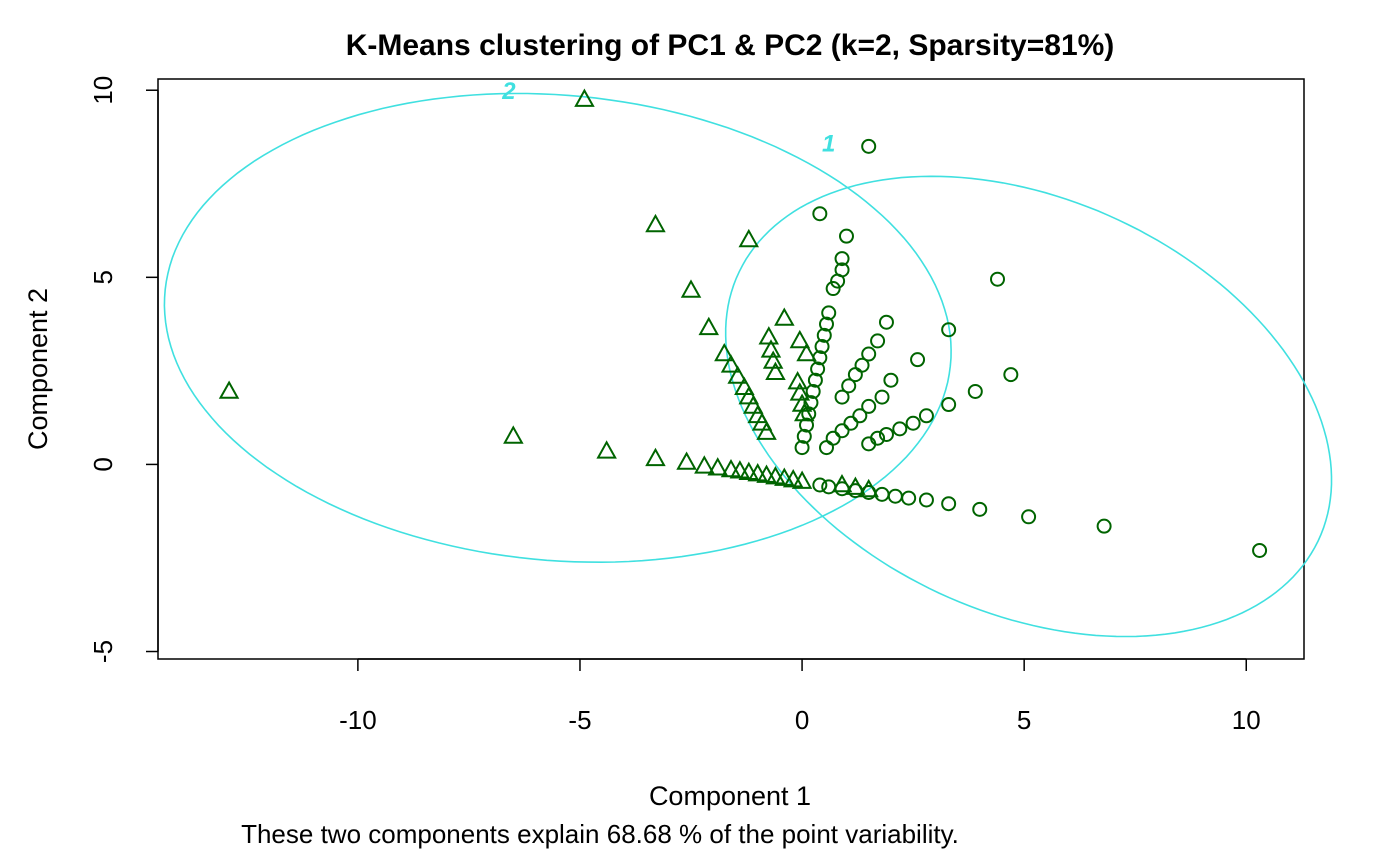  I want to click on cluster-label-1: 1, so click(828, 144).